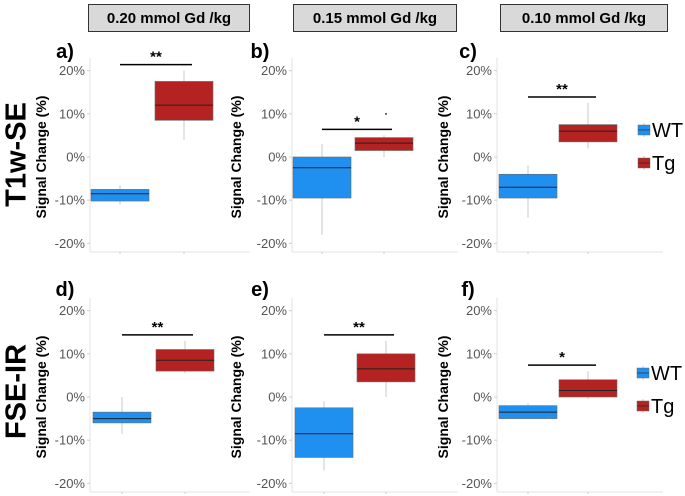  Describe the element at coordinates (549, 147) in the screenshot. I see `panel-c: c) Signal Change (%) -20% -10% 0% 10% 20% **` at that location.